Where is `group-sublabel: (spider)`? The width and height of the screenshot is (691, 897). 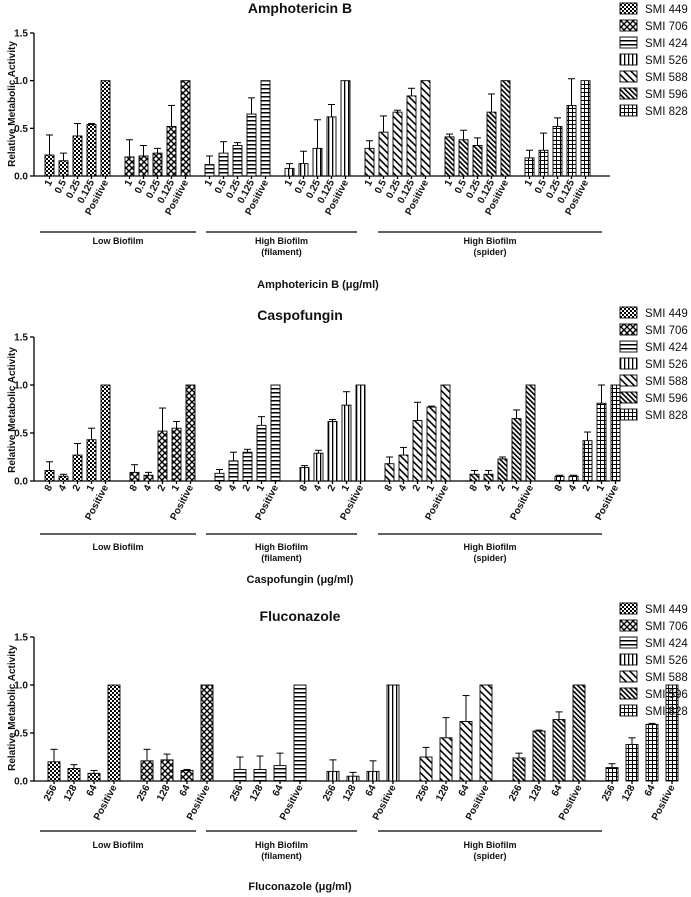
group-sublabel: (spider) is located at coordinates (489, 252).